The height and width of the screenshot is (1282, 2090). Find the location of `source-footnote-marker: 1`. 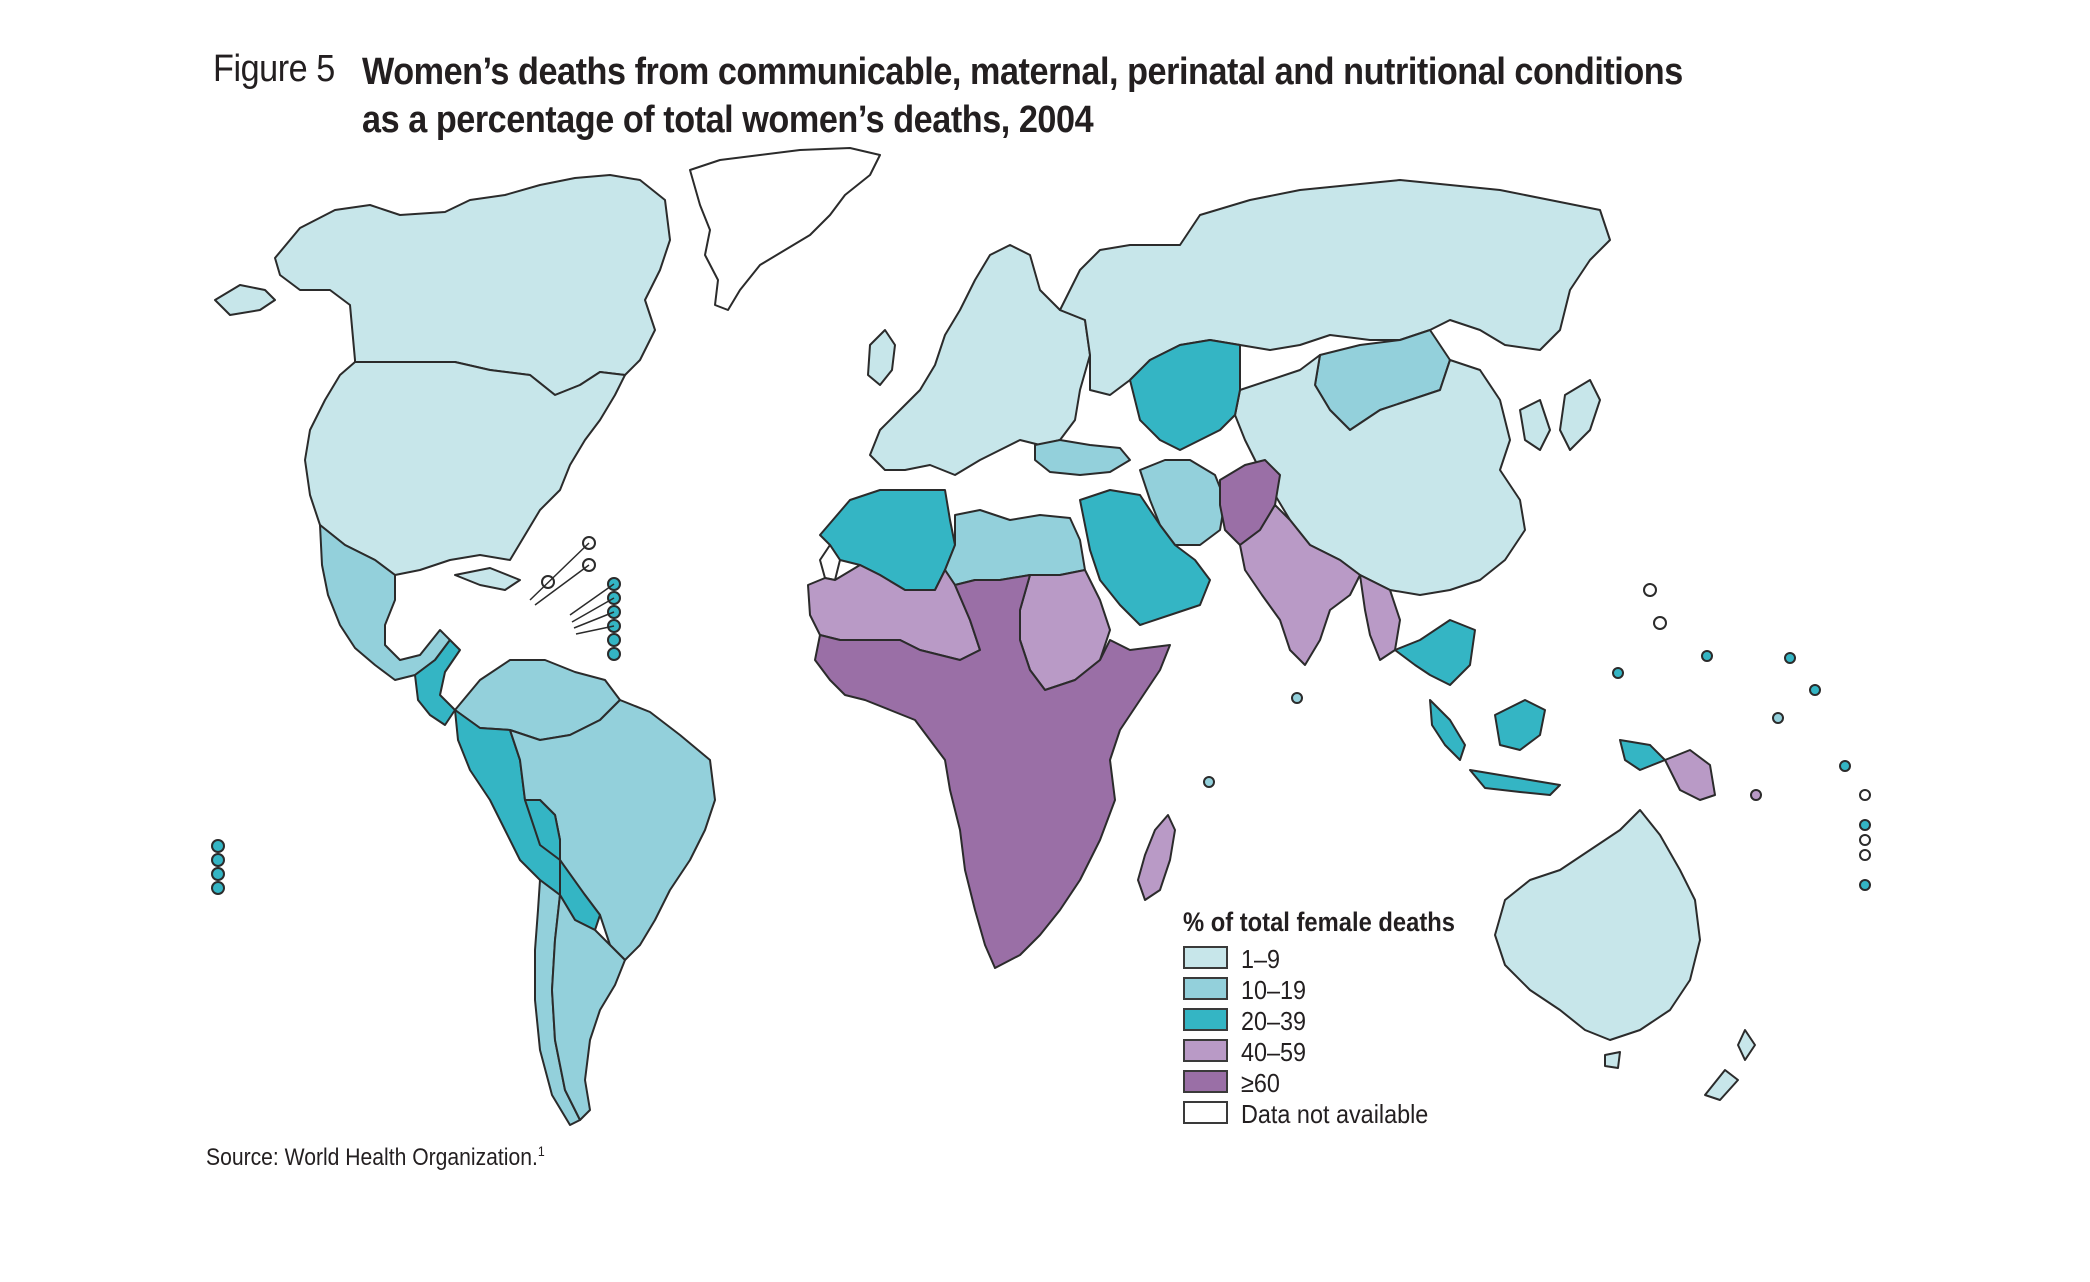

source-footnote-marker: 1 is located at coordinates (541, 1151).